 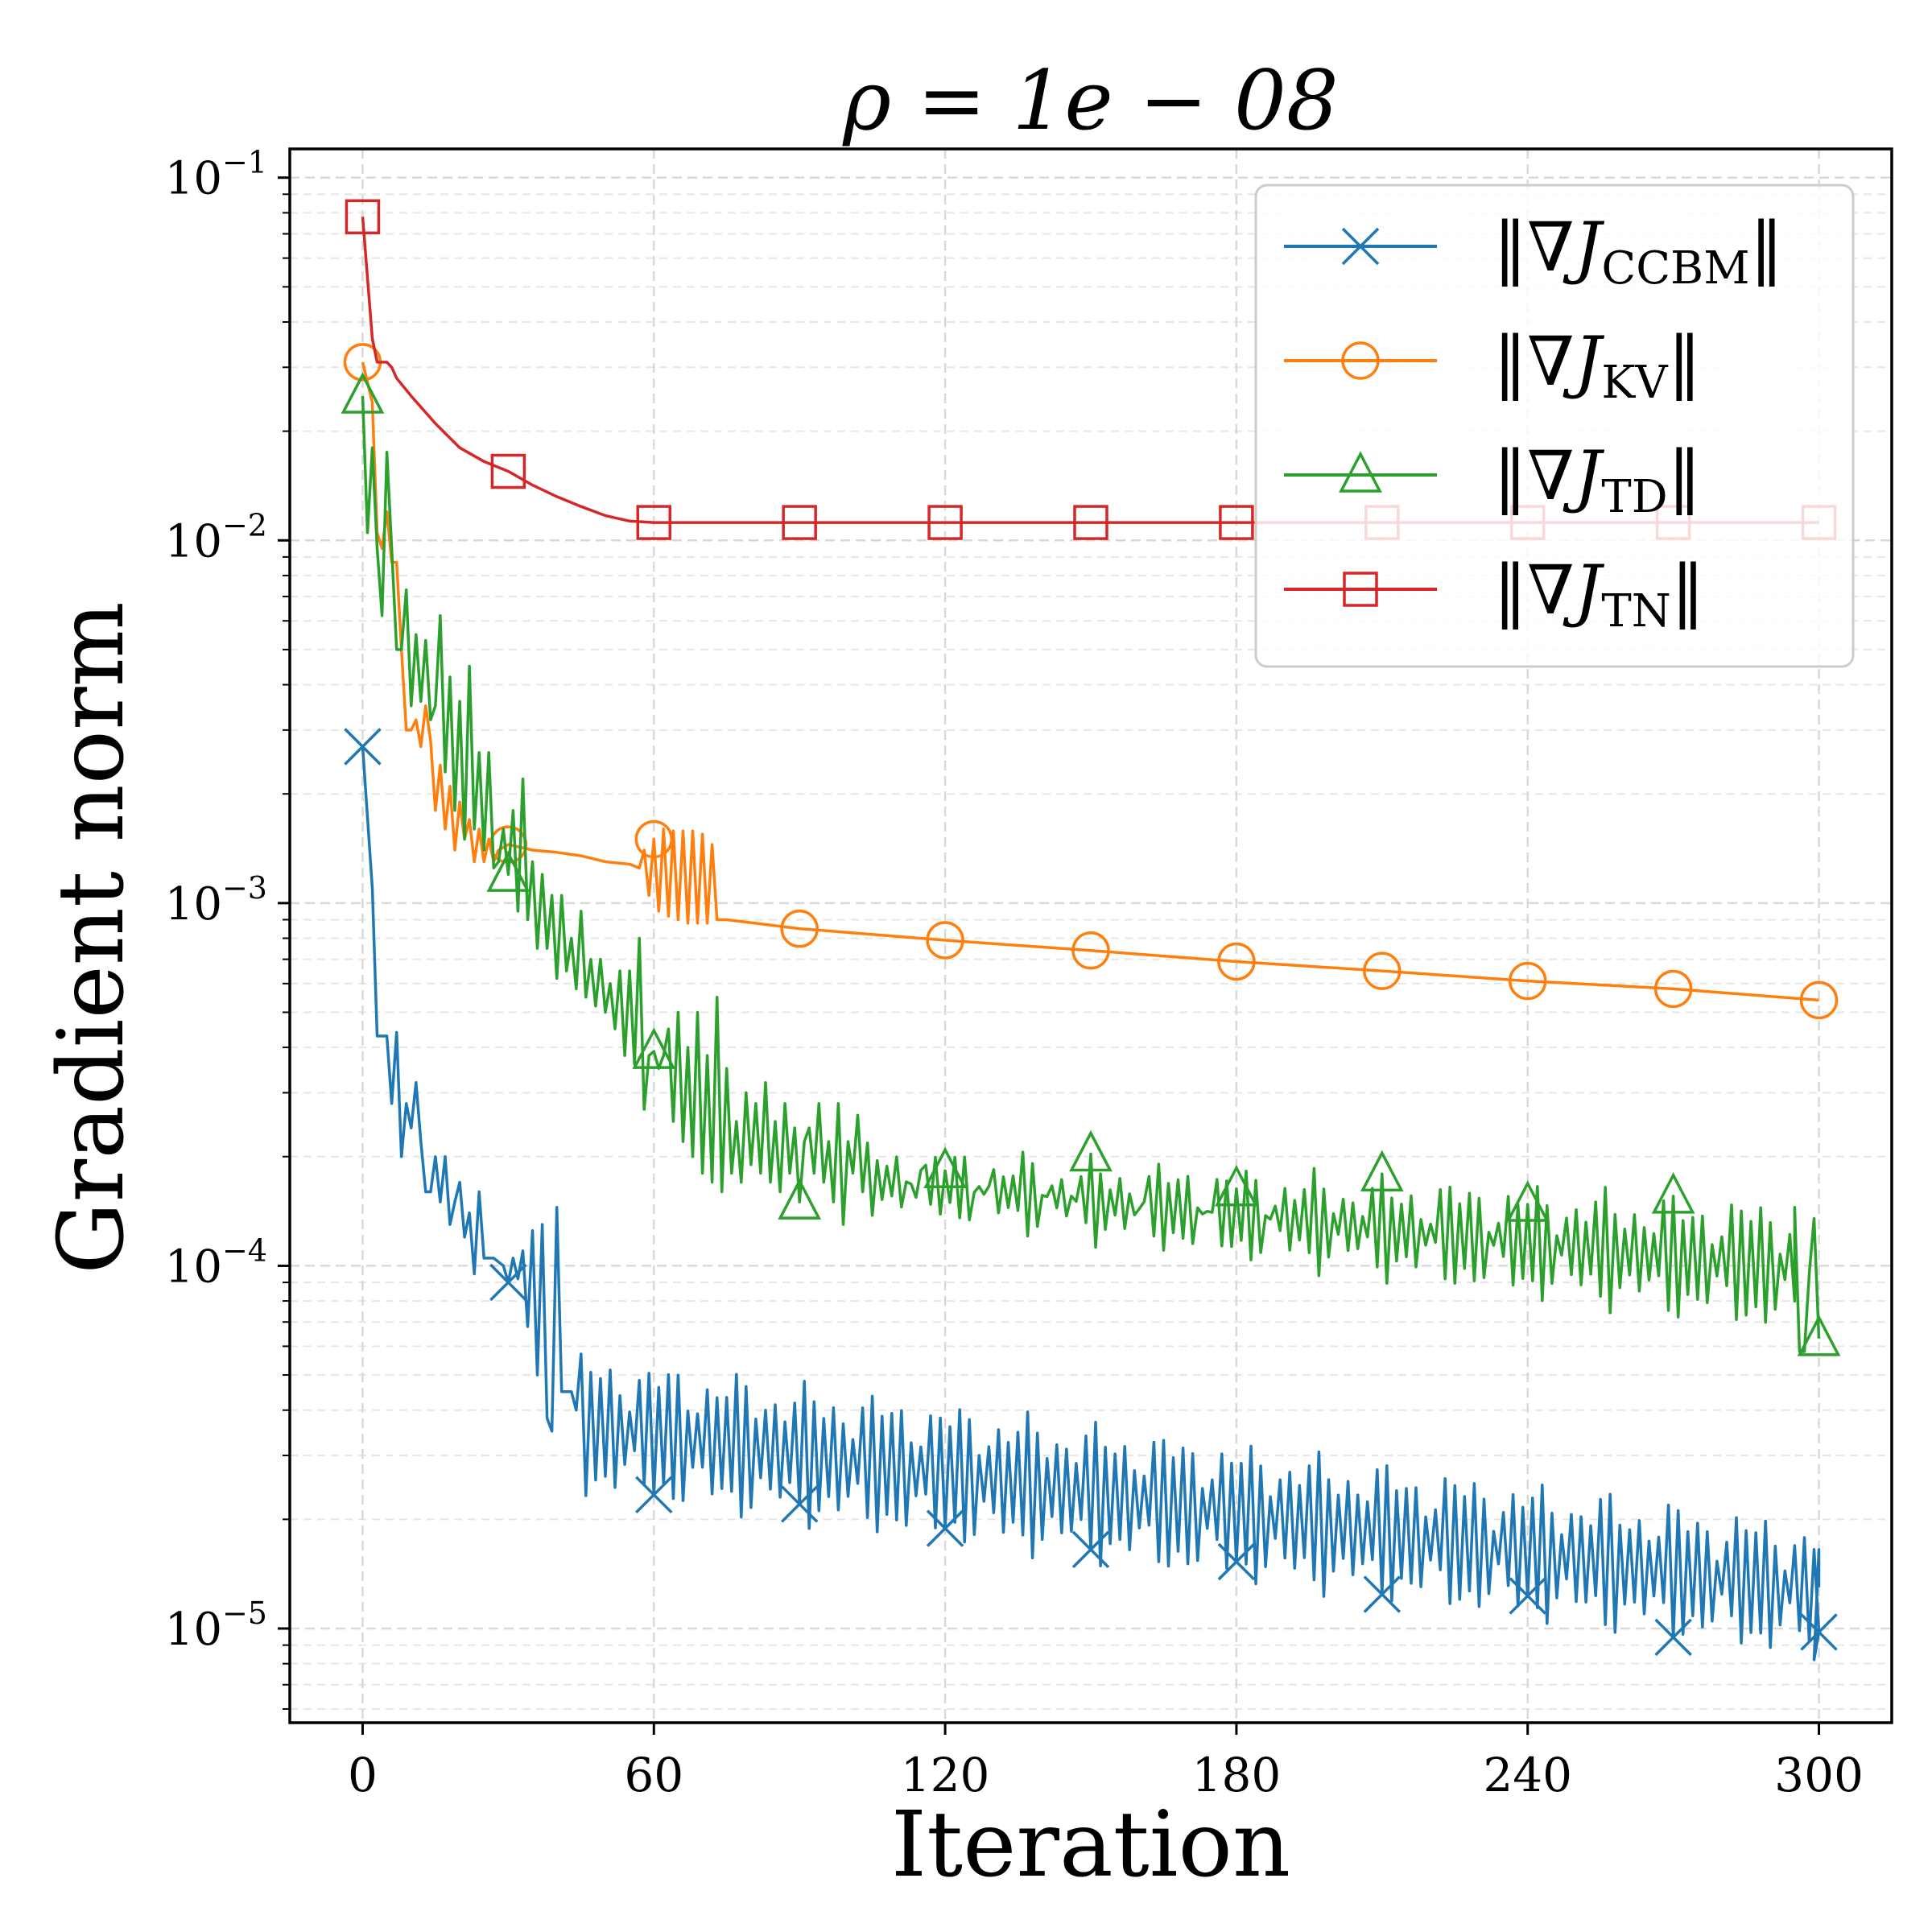 I want to click on legend-box, so click(x=1554, y=426).